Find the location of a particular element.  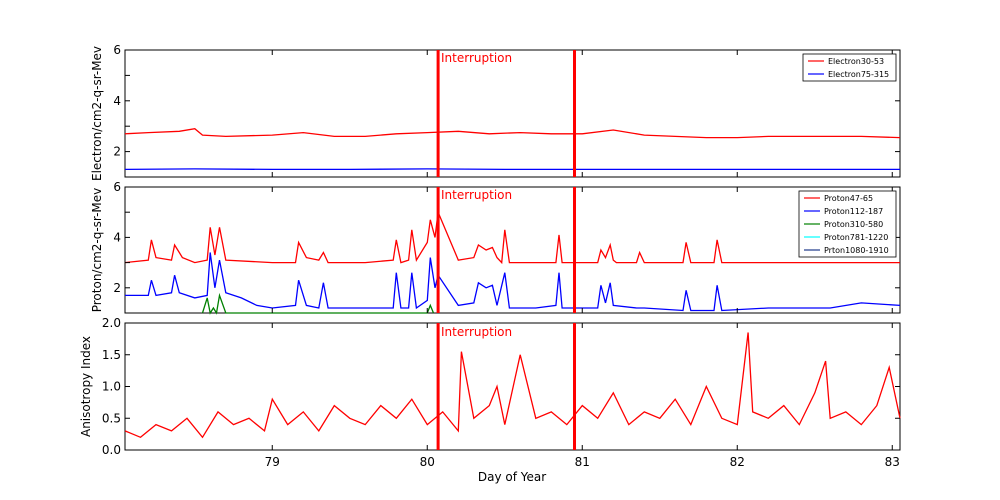

electron-legend-frame is located at coordinates (849, 67).